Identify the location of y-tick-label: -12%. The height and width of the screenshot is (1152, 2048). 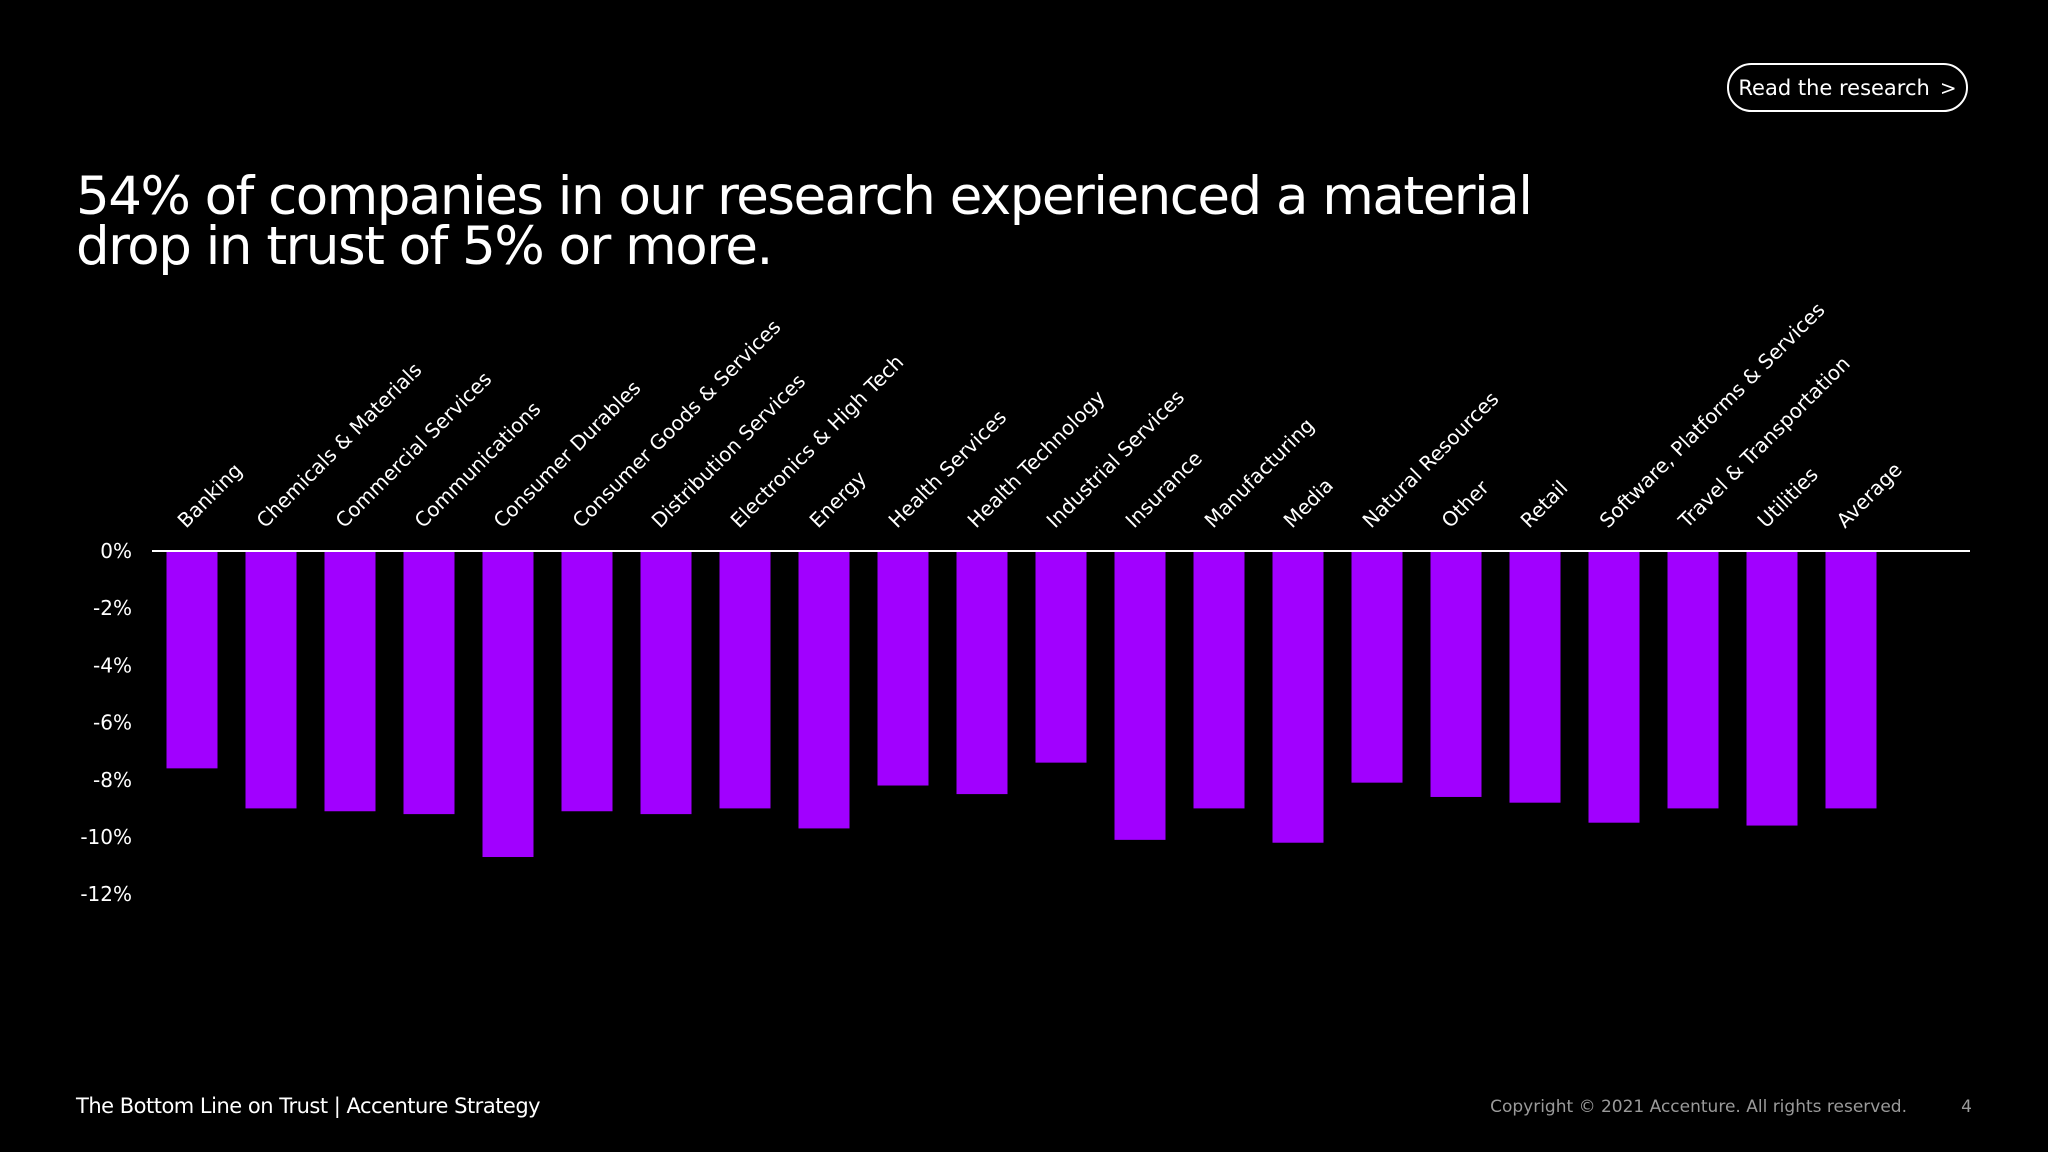
(106, 894).